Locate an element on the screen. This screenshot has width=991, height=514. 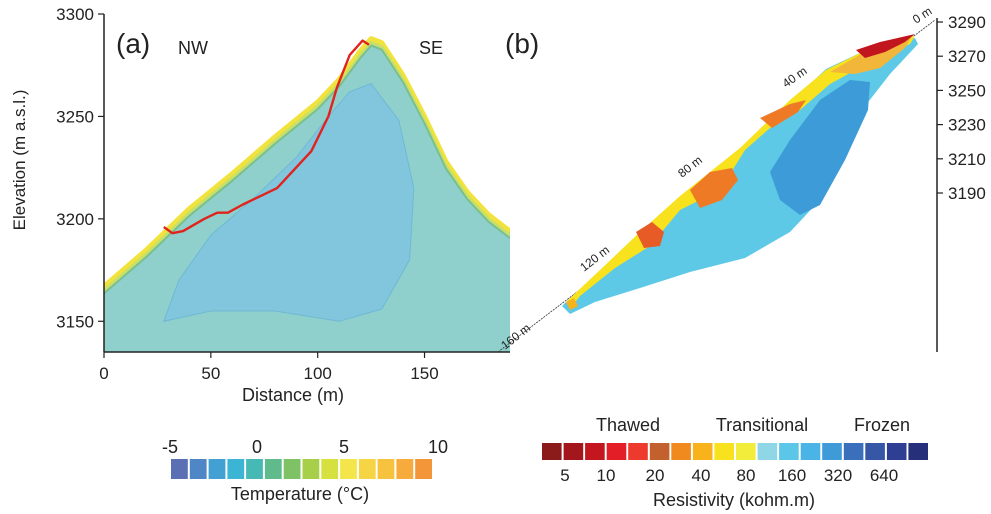
temperature-colorbar-tick: 10 is located at coordinates (438, 447).